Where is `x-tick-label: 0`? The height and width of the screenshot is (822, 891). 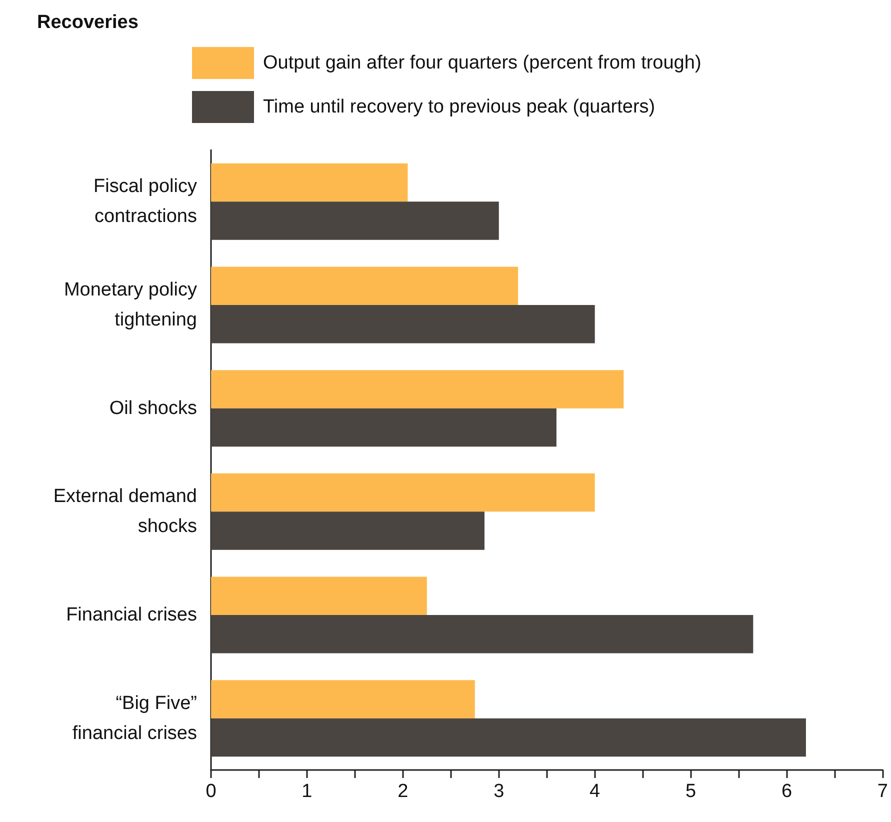 x-tick-label: 0 is located at coordinates (211, 791).